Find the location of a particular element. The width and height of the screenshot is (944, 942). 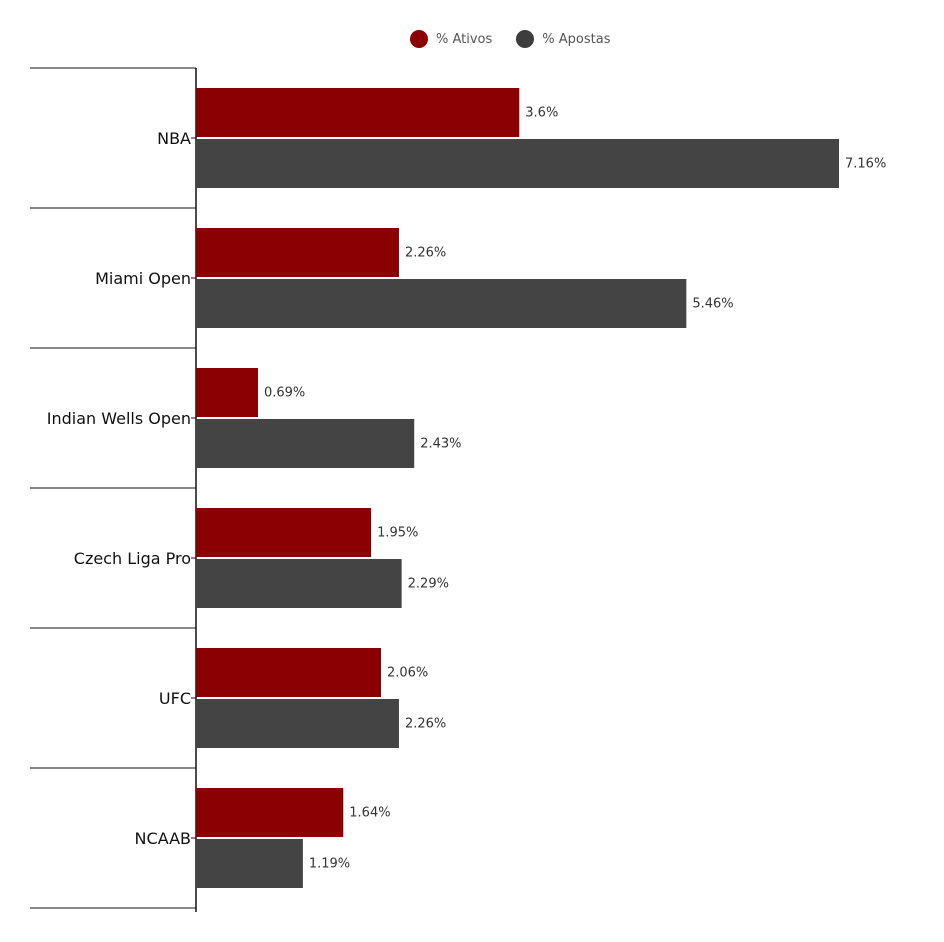

legend-swatch-ativos is located at coordinates (419, 39).